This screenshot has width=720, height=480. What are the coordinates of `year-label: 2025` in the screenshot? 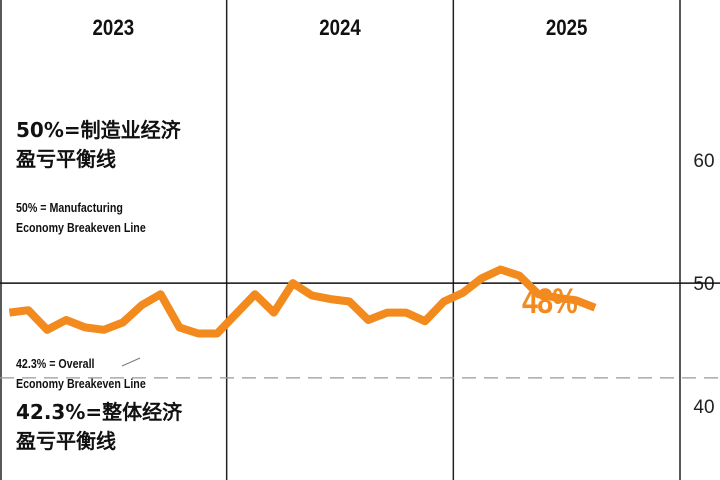 It's located at (567, 29).